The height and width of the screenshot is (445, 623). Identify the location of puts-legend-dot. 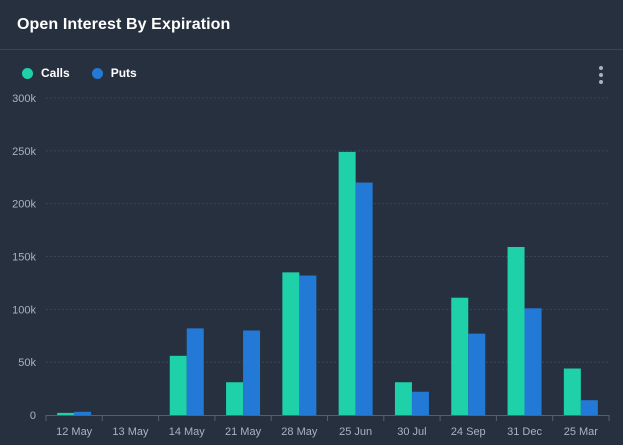
(97, 73).